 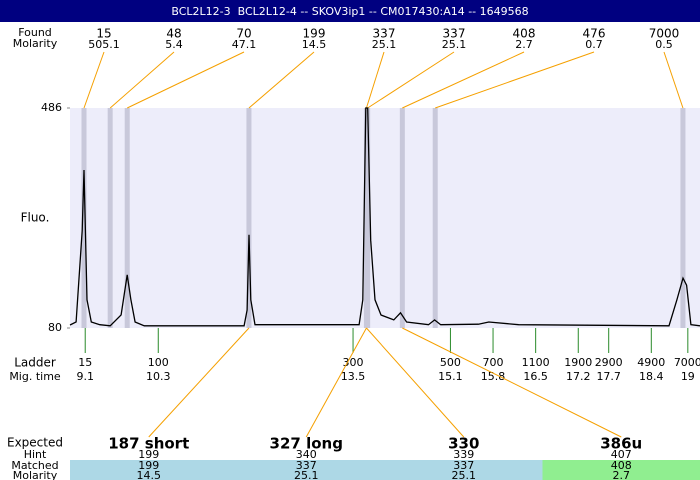 I want to click on ladder-size: 2900, so click(x=609, y=362).